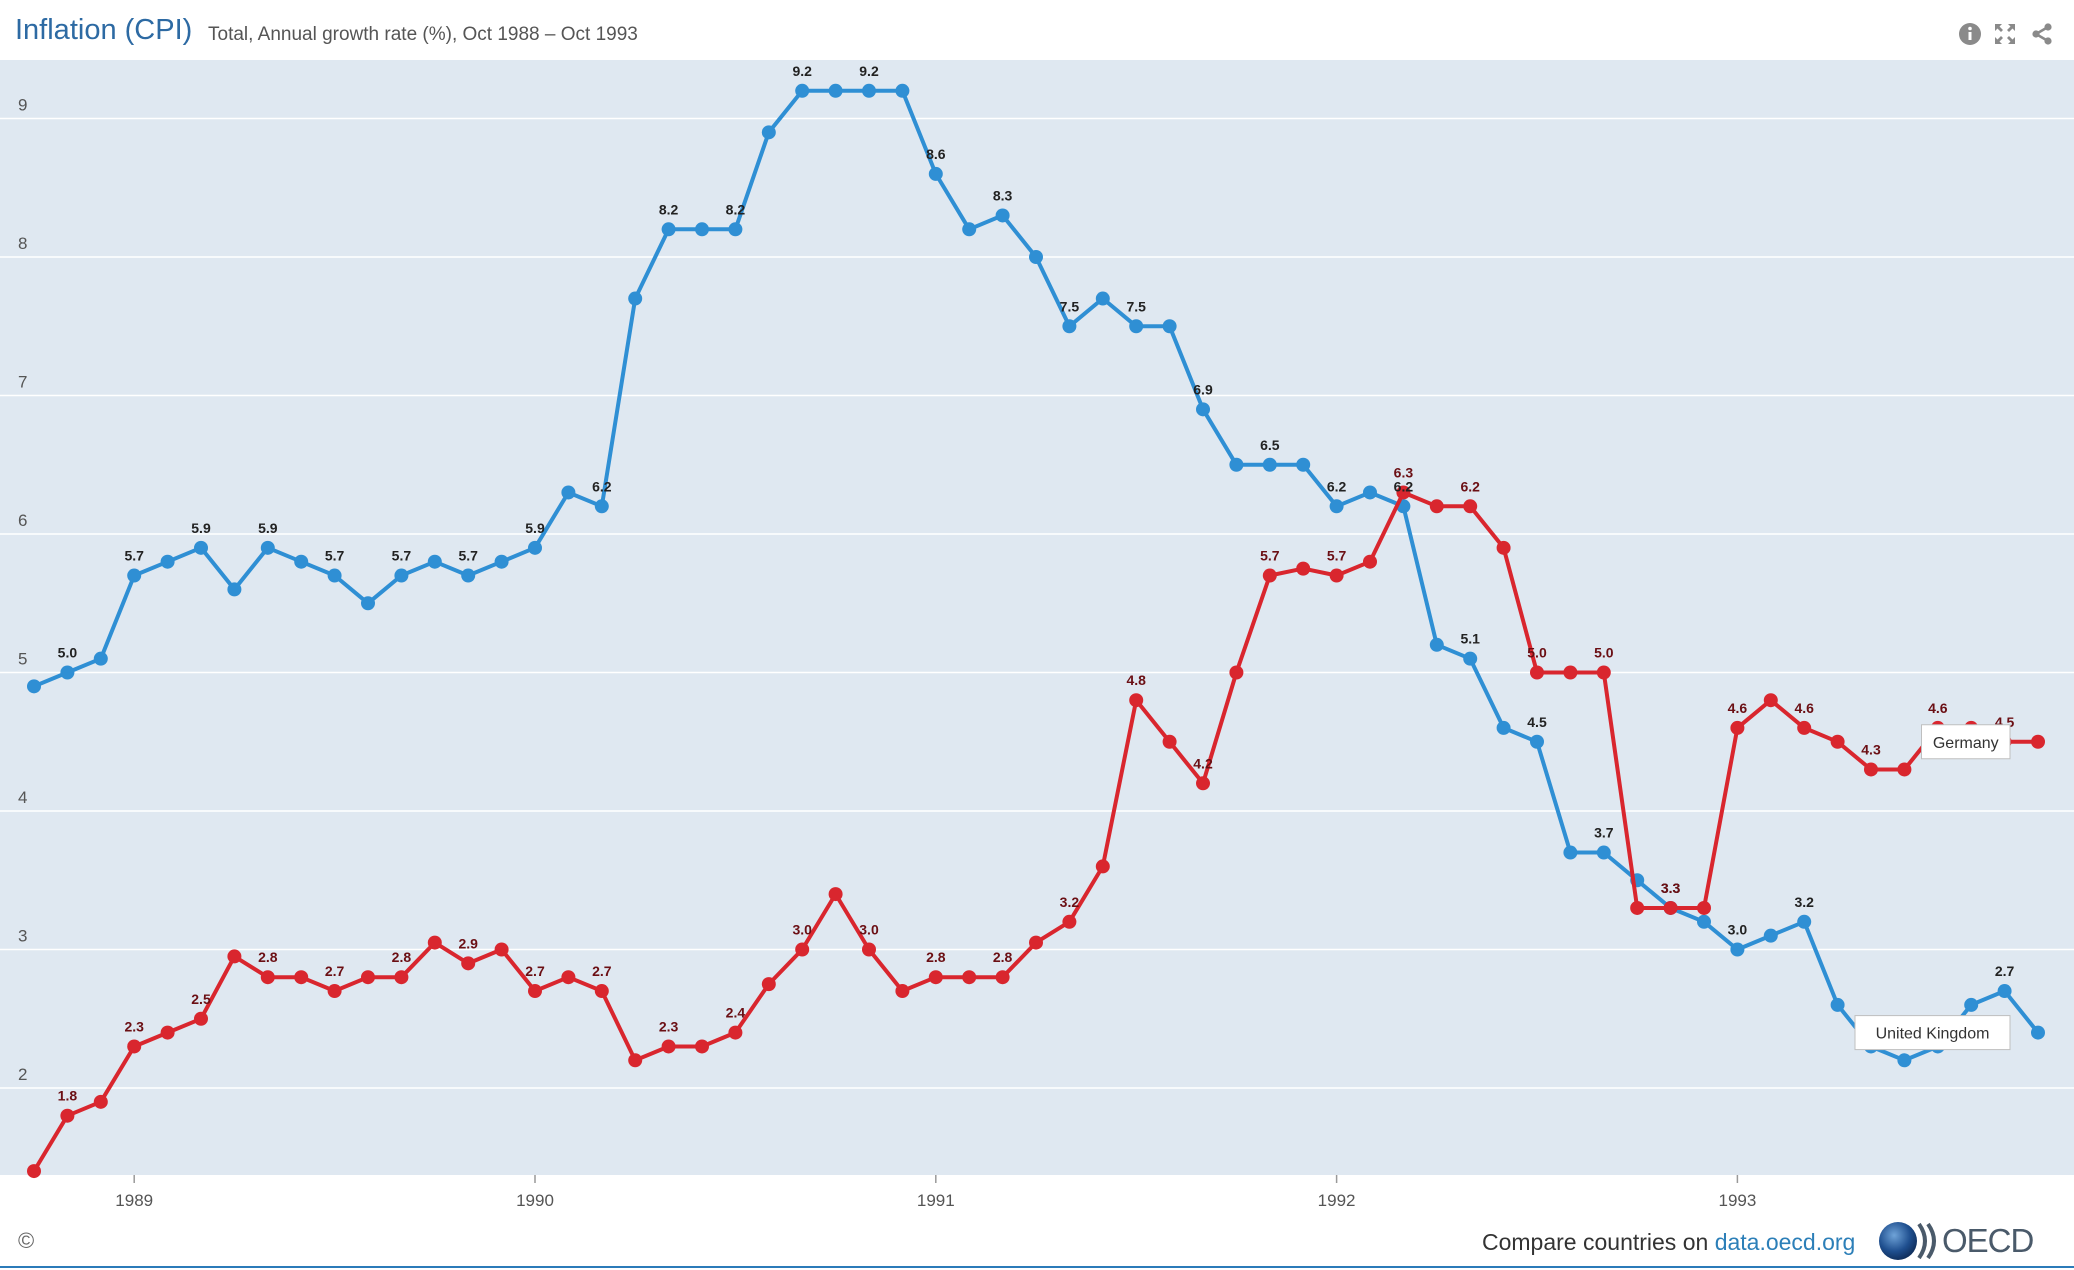 This screenshot has height=1270, width=2074. I want to click on copyright-icon: ©, so click(26, 1240).